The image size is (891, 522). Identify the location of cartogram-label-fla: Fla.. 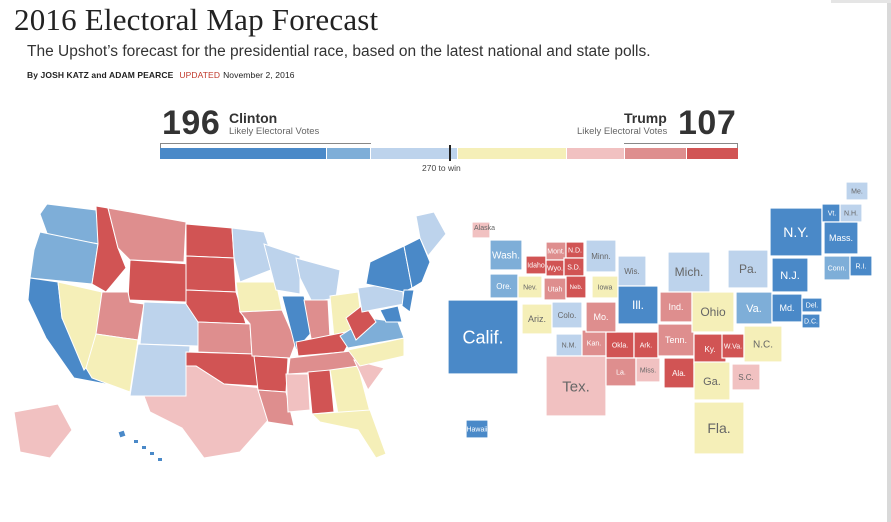
(718, 428).